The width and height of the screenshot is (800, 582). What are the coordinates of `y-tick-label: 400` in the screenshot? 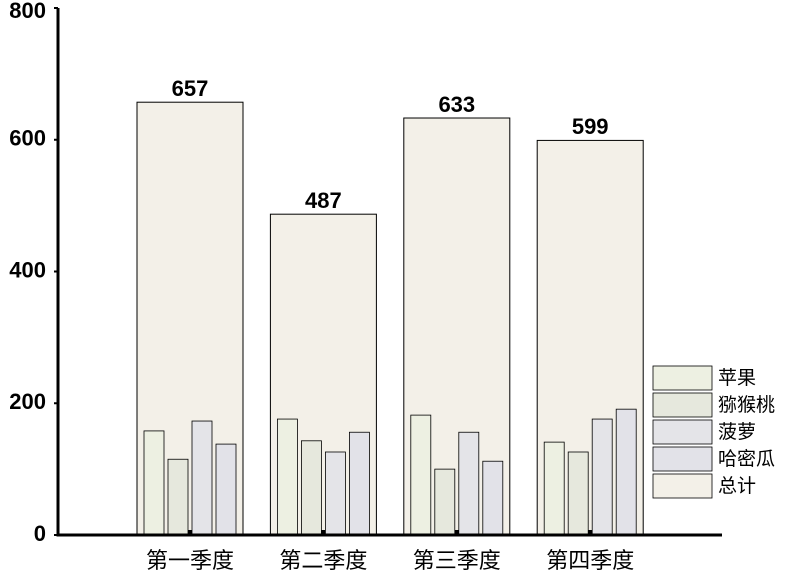 It's located at (27, 269).